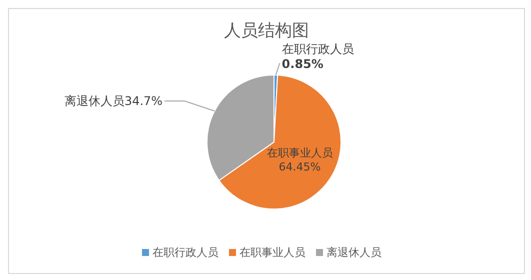 The height and width of the screenshot is (280, 531). What do you see at coordinates (273, 252) in the screenshot?
I see `legend-label: 在职事业人员` at bounding box center [273, 252].